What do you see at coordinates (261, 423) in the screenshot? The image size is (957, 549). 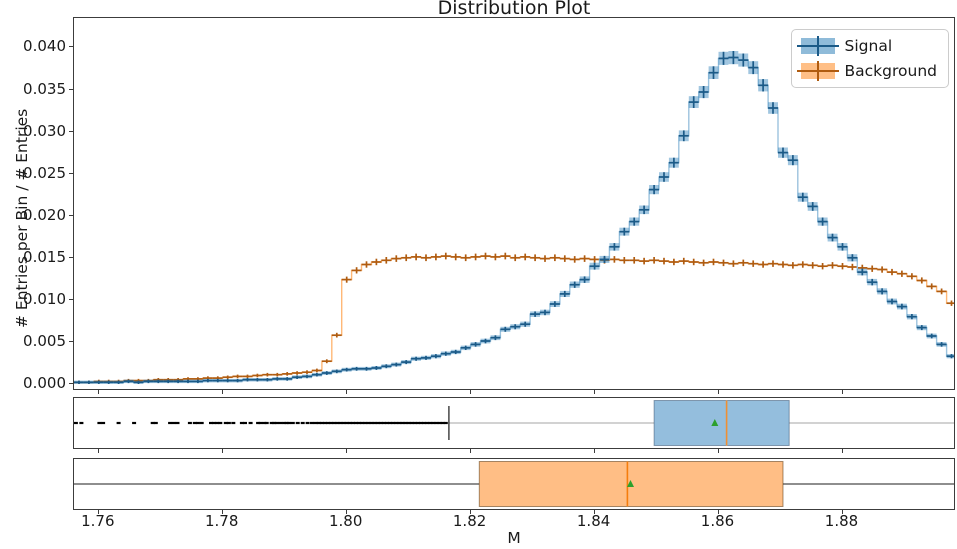 I see `signal-fliers` at bounding box center [261, 423].